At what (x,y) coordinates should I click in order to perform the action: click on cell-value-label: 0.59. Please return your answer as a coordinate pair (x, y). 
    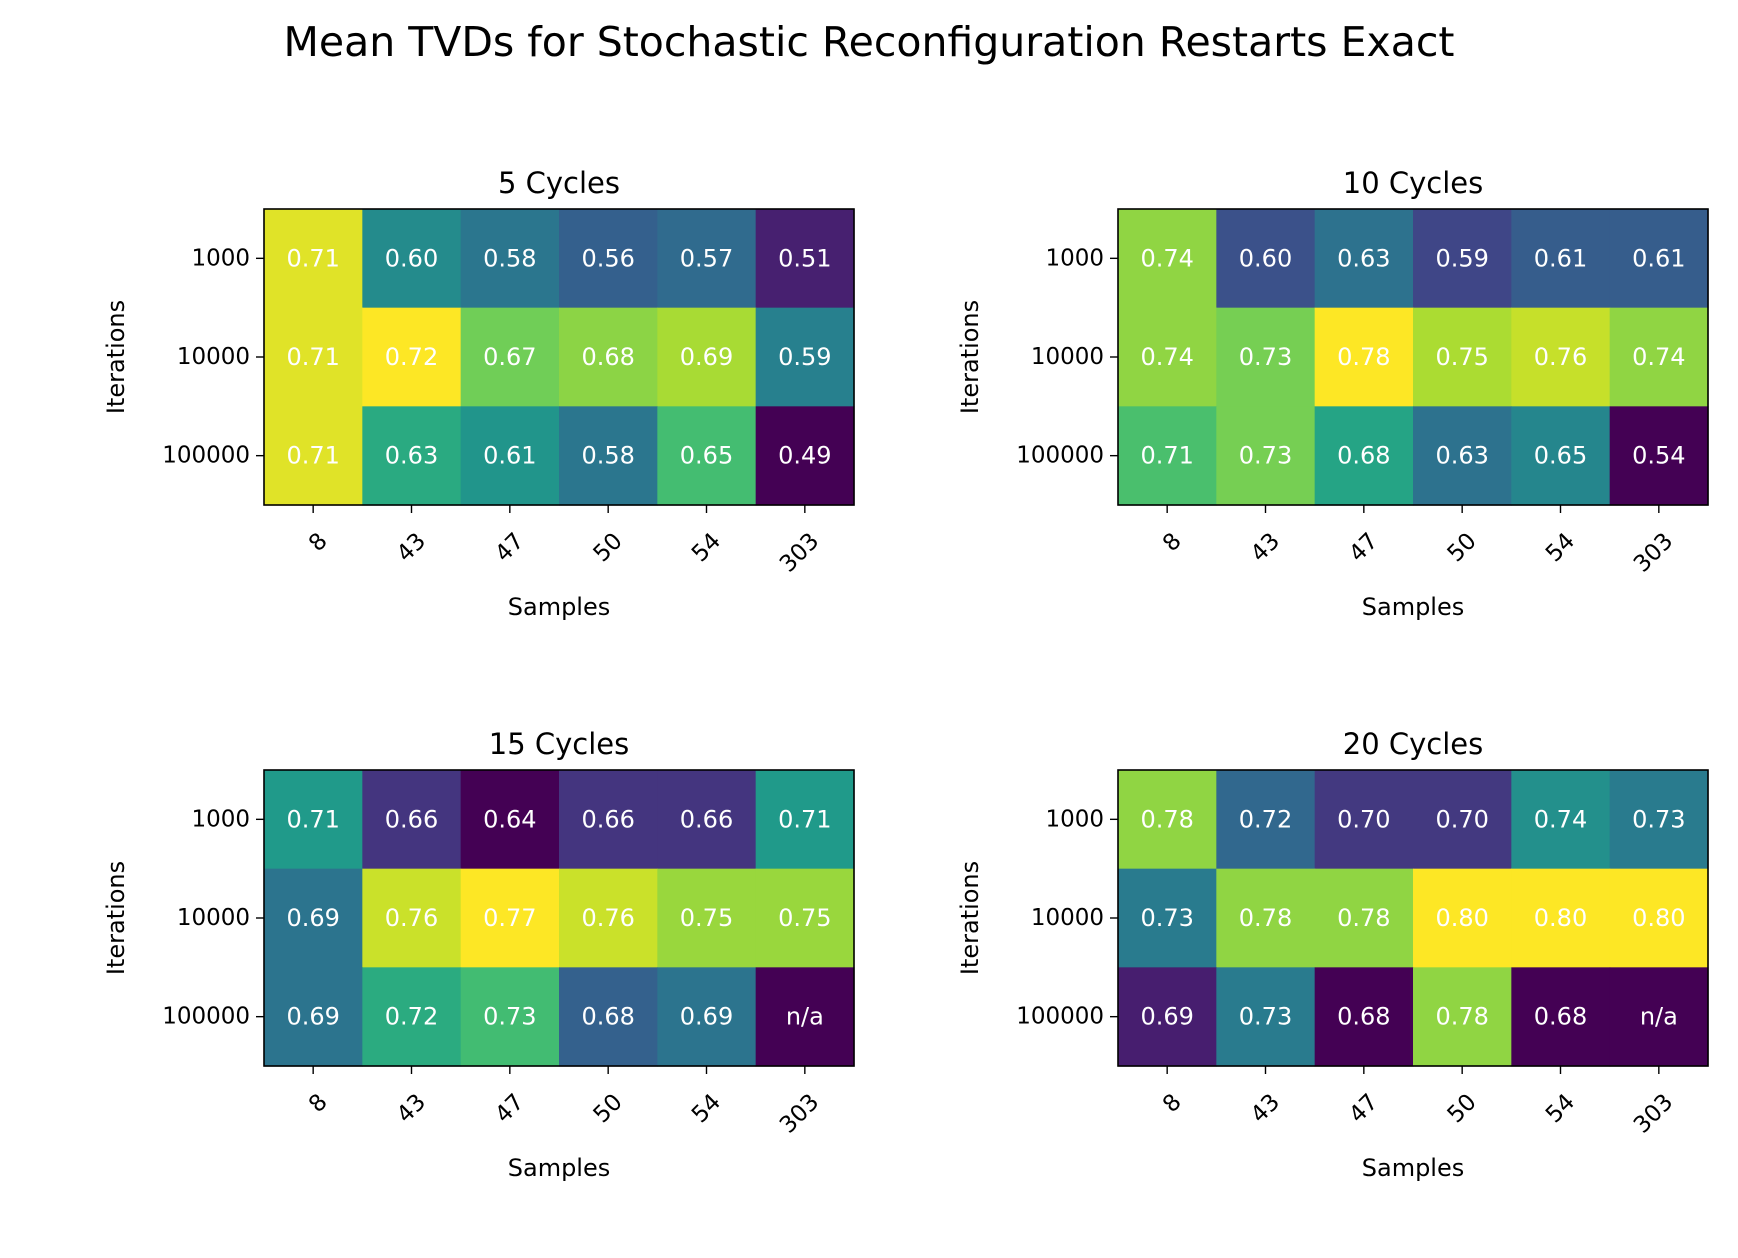
    Looking at the image, I should click on (804, 357).